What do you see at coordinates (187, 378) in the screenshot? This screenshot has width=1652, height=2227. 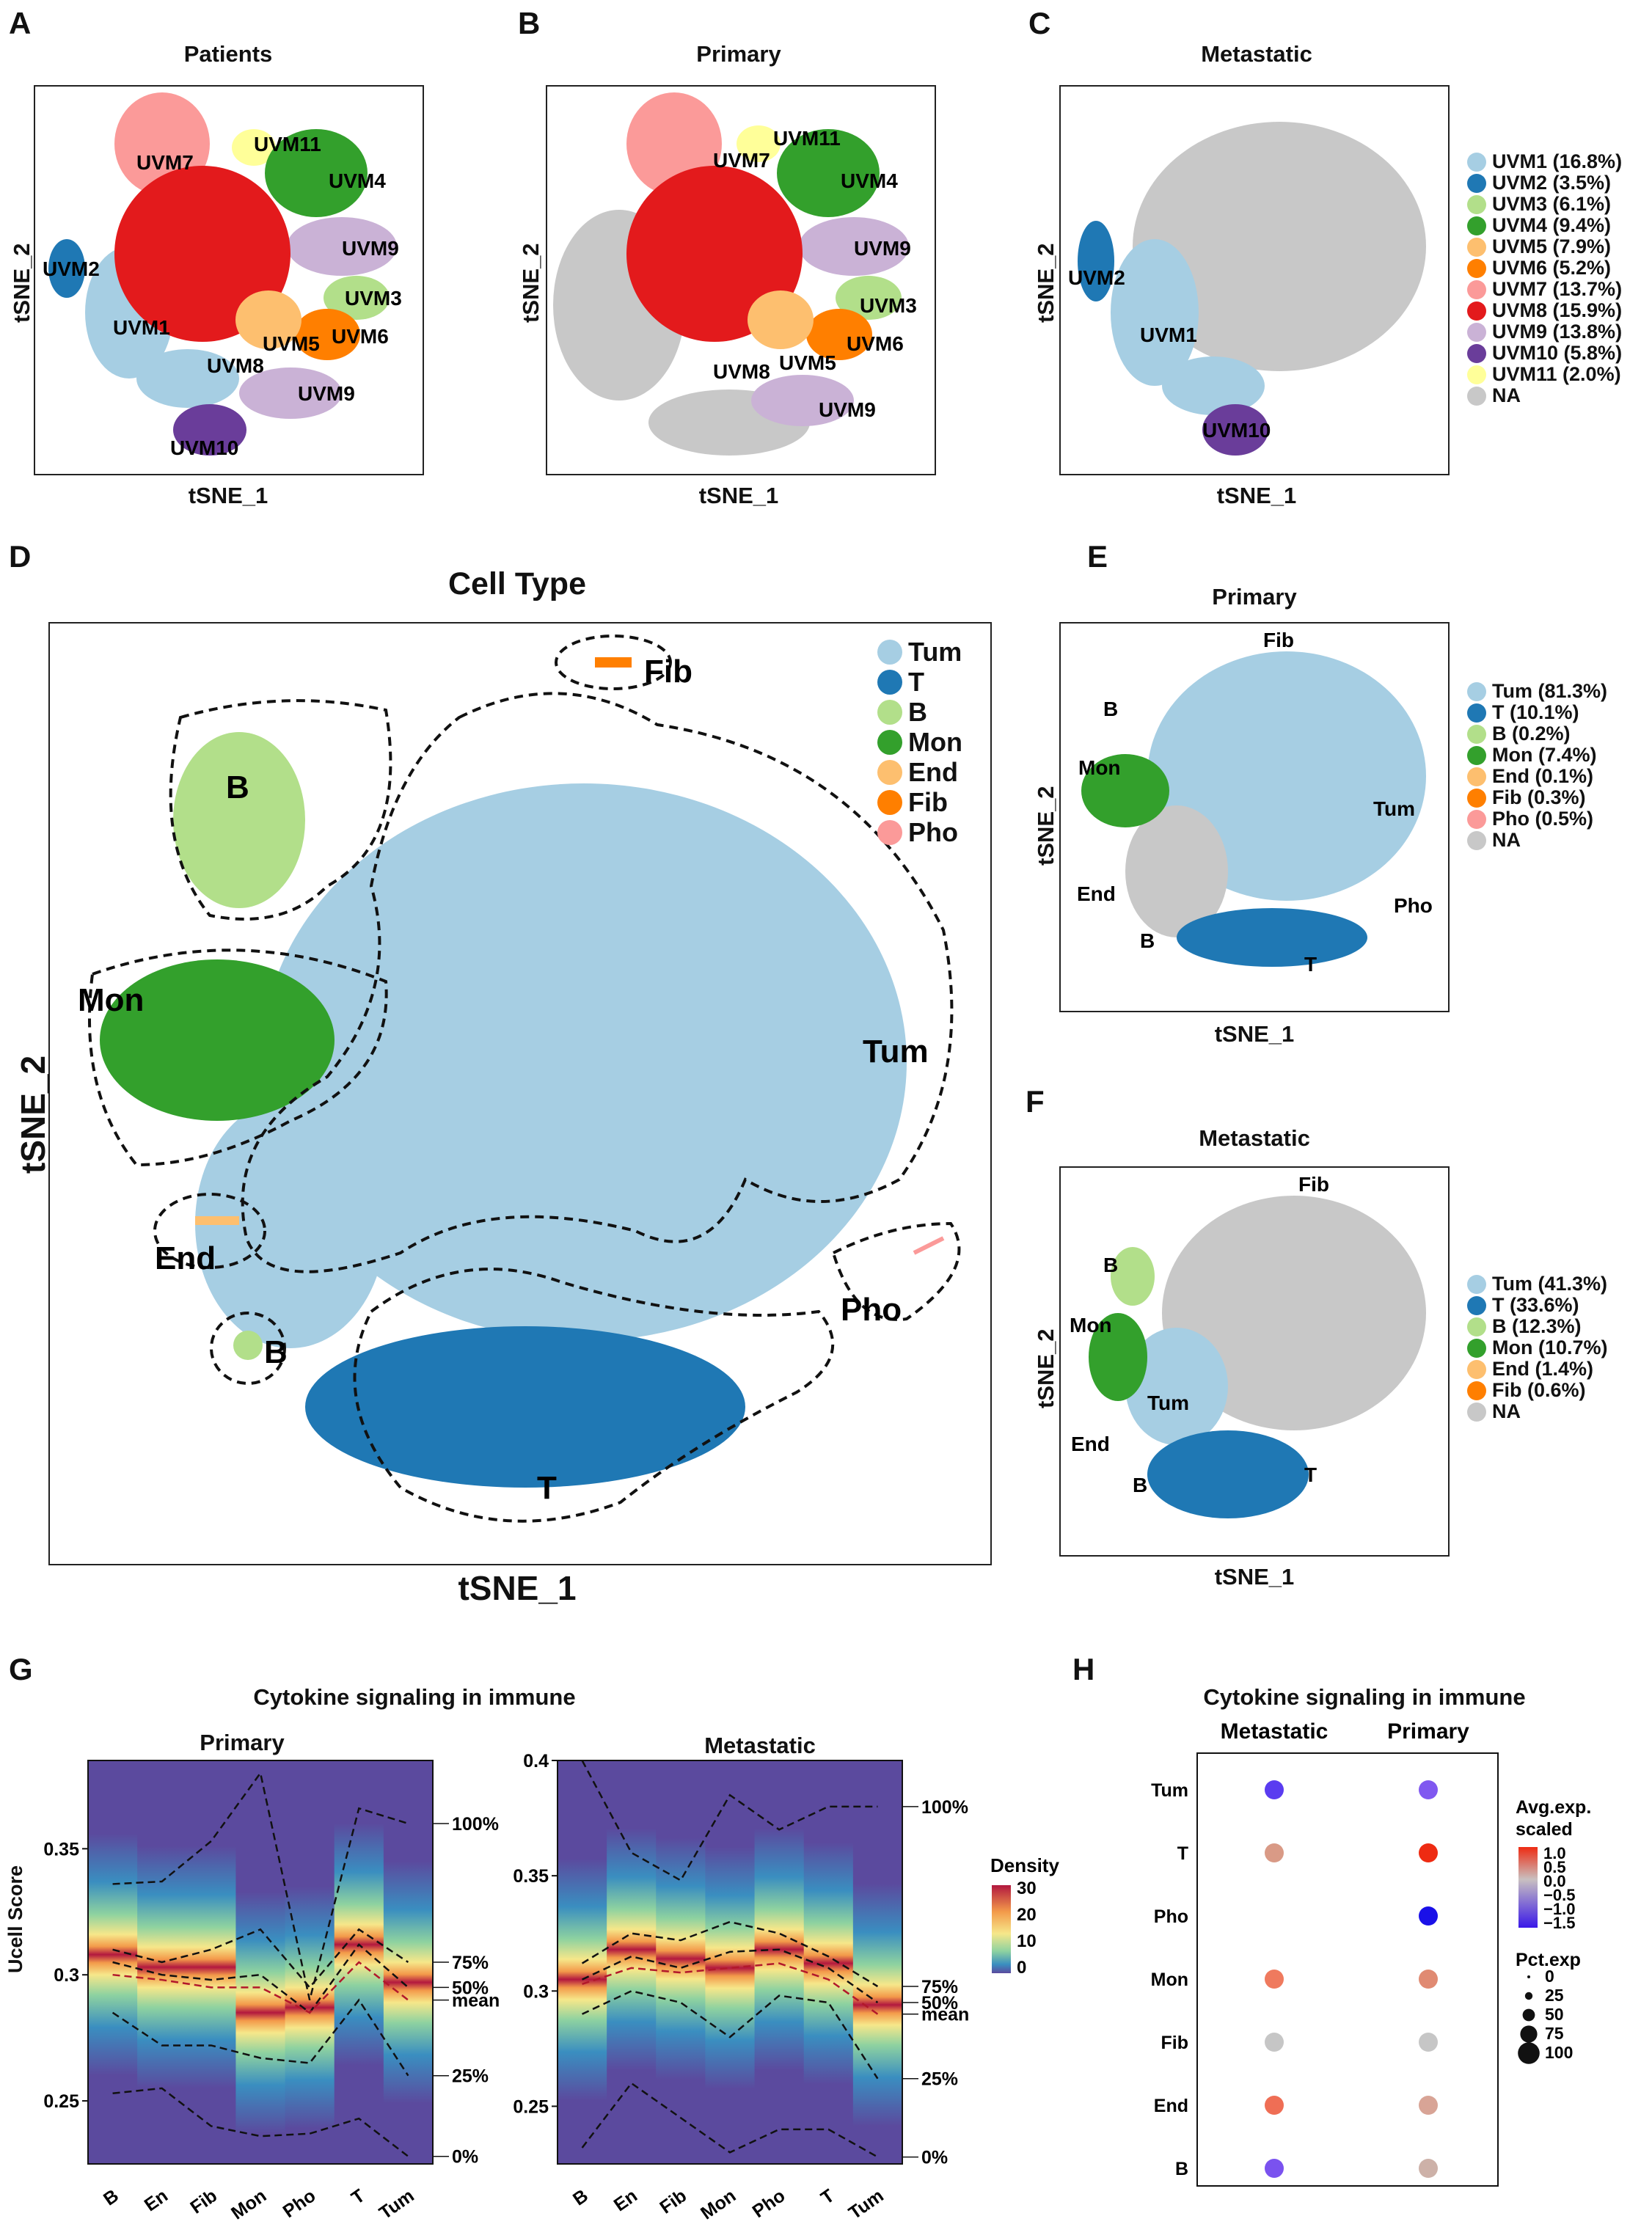 I see `cluster-blob-uvm8-bottom` at bounding box center [187, 378].